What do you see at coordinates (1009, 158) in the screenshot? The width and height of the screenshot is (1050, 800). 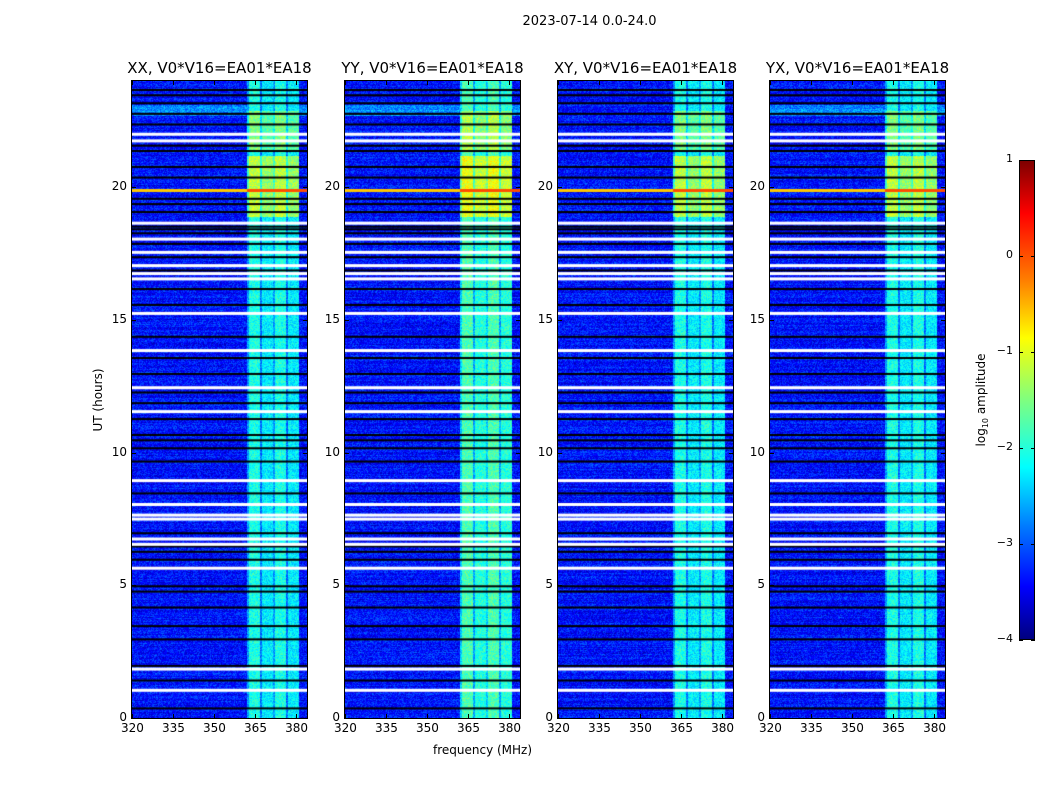 I see `colorbar-tick-label: 1` at bounding box center [1009, 158].